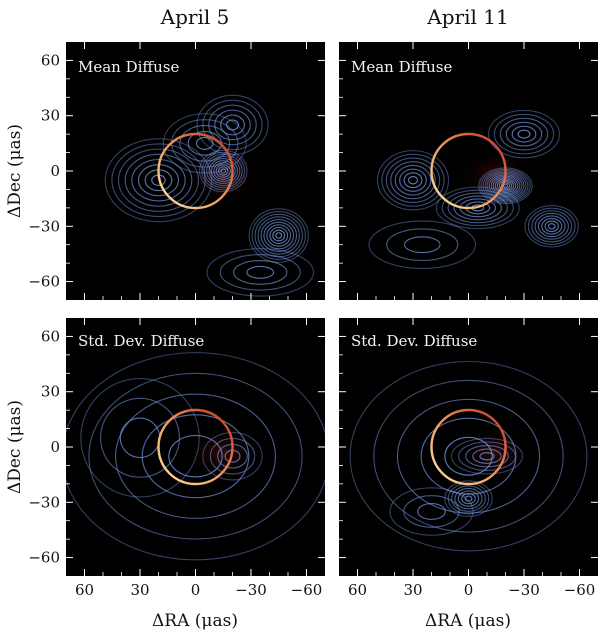 The width and height of the screenshot is (605, 640). I want to click on ring-group, so click(195, 171).